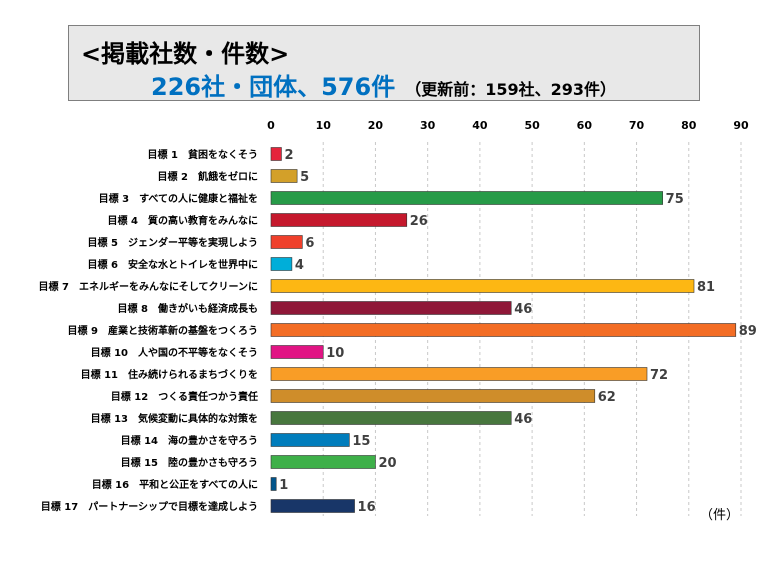  I want to click on value-label: 10, so click(335, 353).